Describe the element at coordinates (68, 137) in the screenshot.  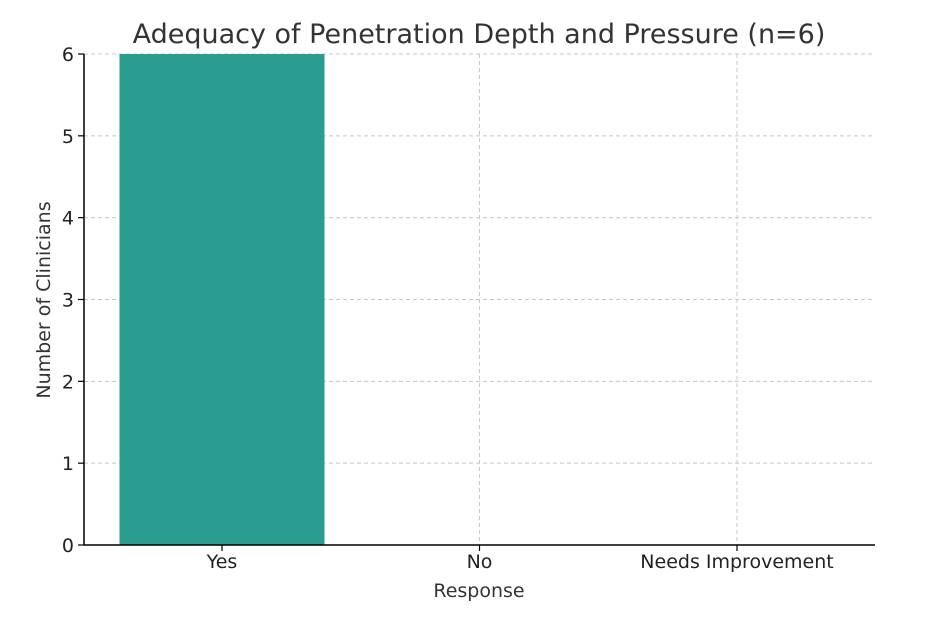
I see `y-tick-label: 5` at that location.